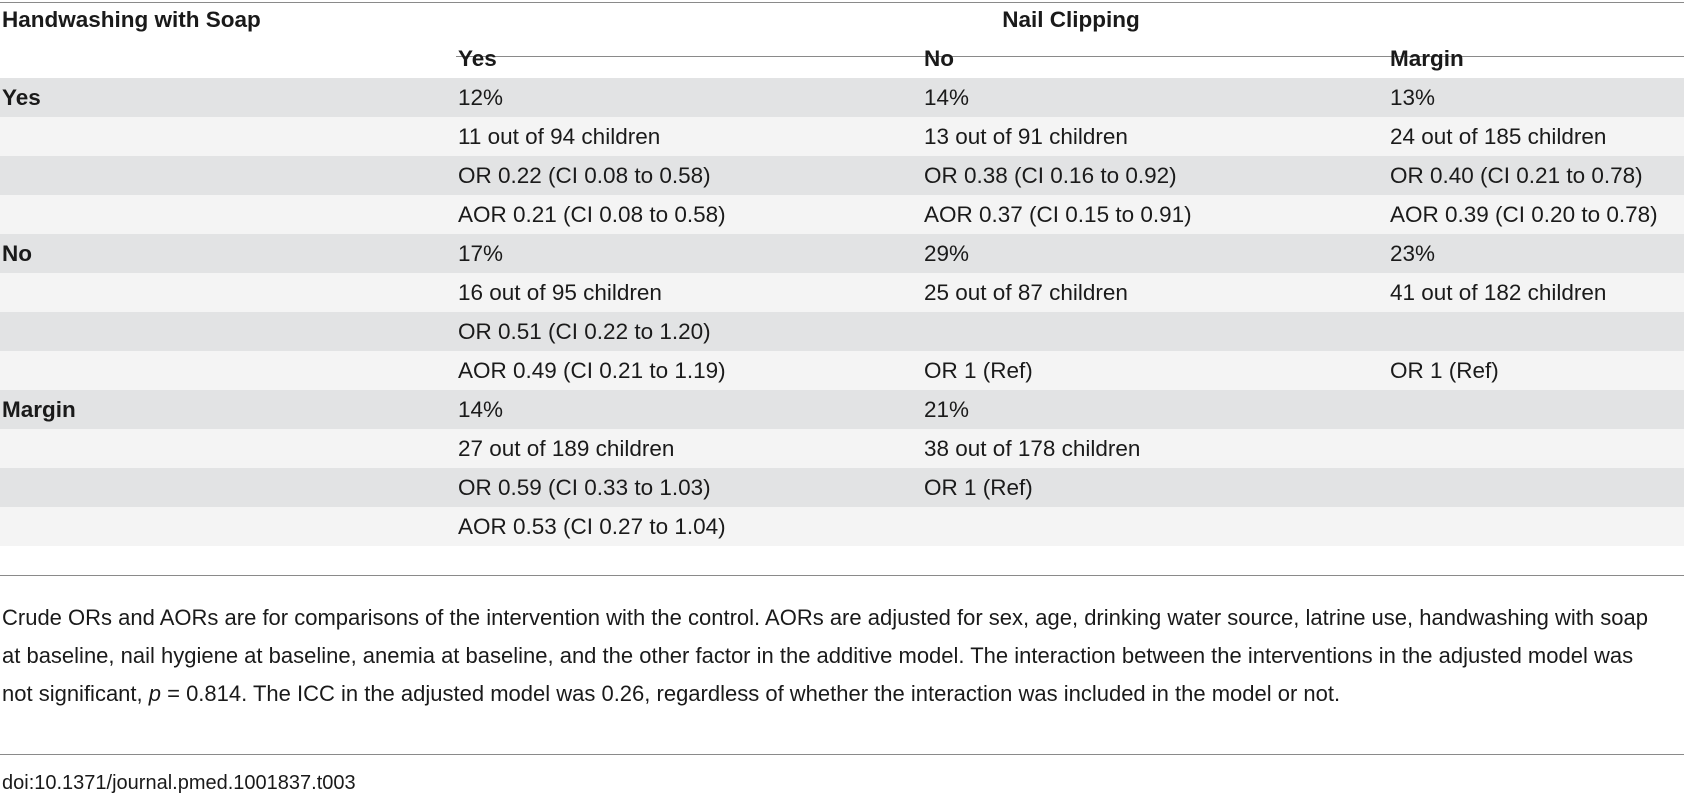  I want to click on table-row: AOR 0.53 (CI 0.27 to 1.04), so click(842, 526).